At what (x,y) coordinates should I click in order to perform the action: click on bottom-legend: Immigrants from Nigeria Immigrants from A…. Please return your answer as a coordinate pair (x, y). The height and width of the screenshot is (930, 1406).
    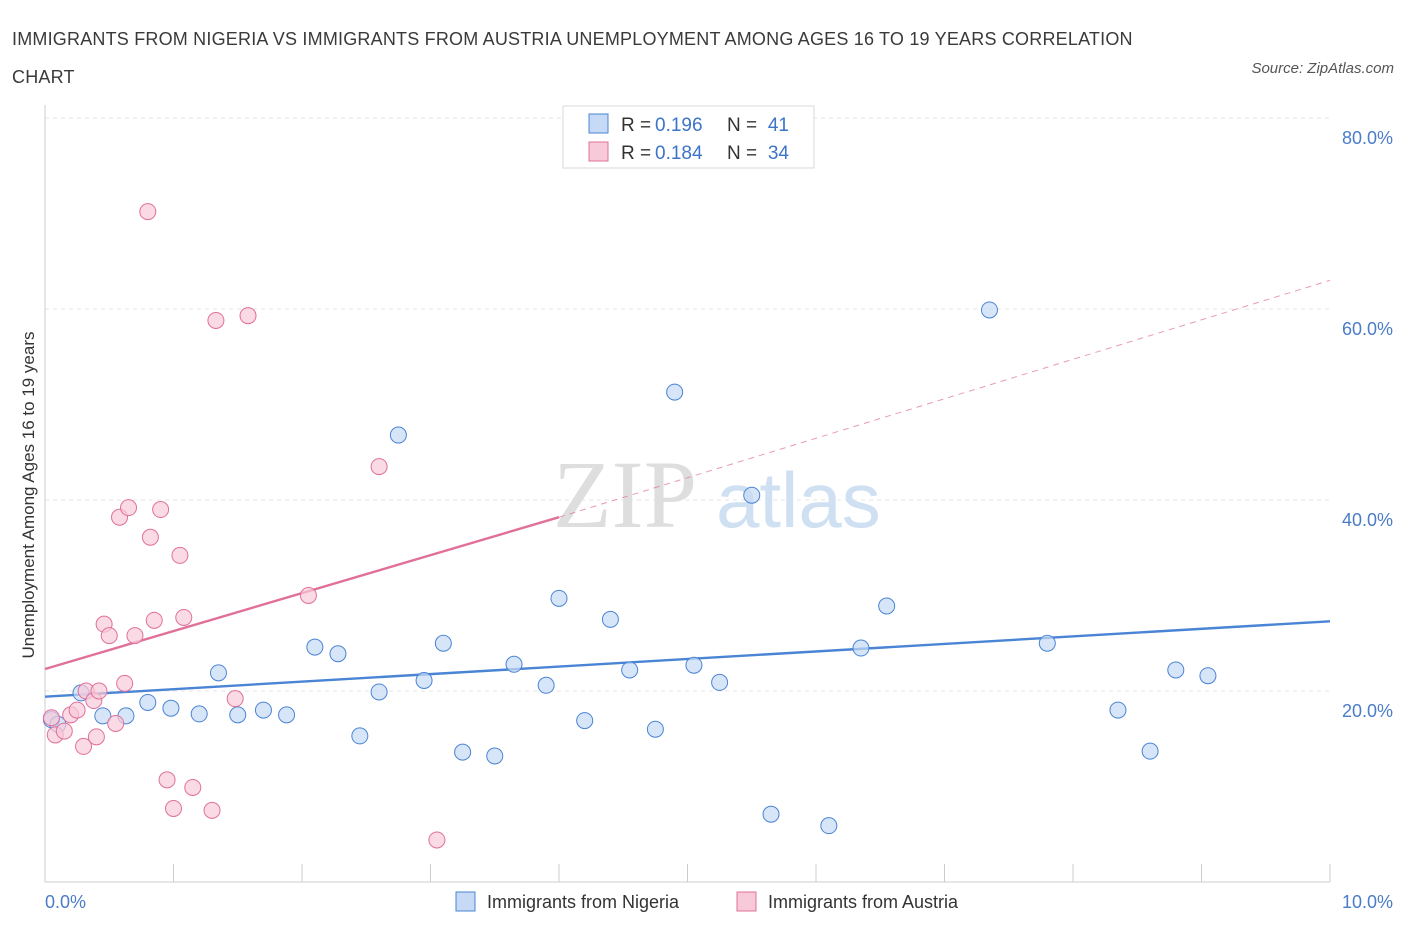
    Looking at the image, I should click on (707, 901).